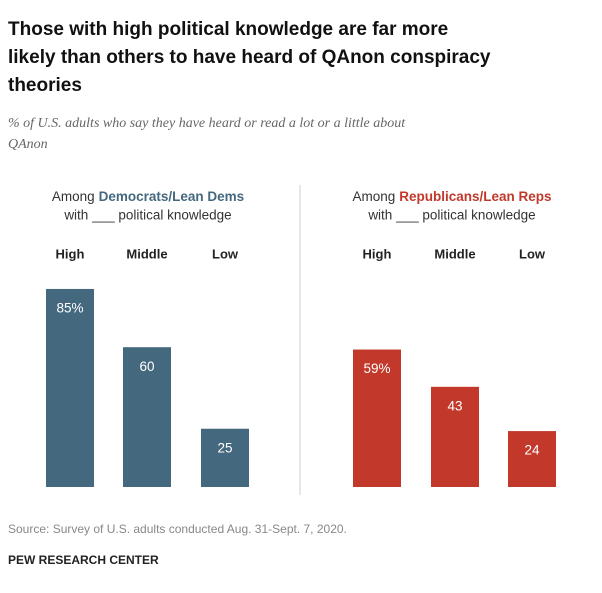 The height and width of the screenshot is (593, 602). What do you see at coordinates (454, 405) in the screenshot?
I see `value-label: 43` at bounding box center [454, 405].